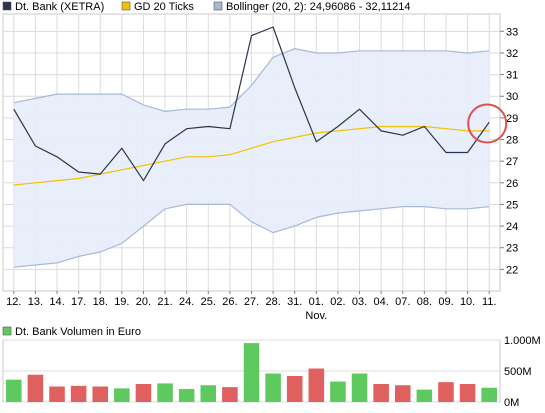  What do you see at coordinates (489, 302) in the screenshot?
I see `x-tick-label: 11.` at bounding box center [489, 302].